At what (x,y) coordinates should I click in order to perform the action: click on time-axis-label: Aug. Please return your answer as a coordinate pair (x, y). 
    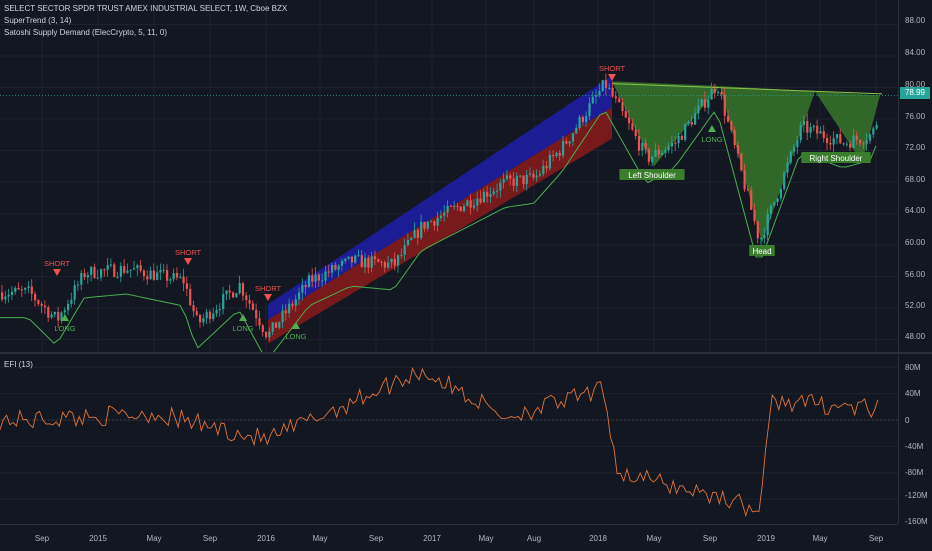
    Looking at the image, I should click on (534, 538).